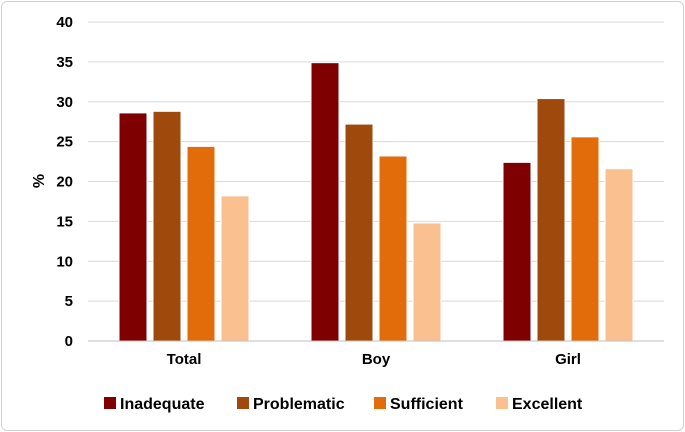  Describe the element at coordinates (39, 181) in the screenshot. I see `y-axis-label: %` at that location.